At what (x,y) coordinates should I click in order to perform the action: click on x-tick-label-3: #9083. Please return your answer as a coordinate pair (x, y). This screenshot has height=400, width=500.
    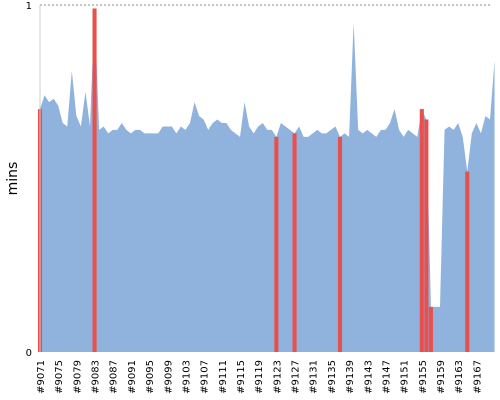
    Looking at the image, I should click on (96, 377).